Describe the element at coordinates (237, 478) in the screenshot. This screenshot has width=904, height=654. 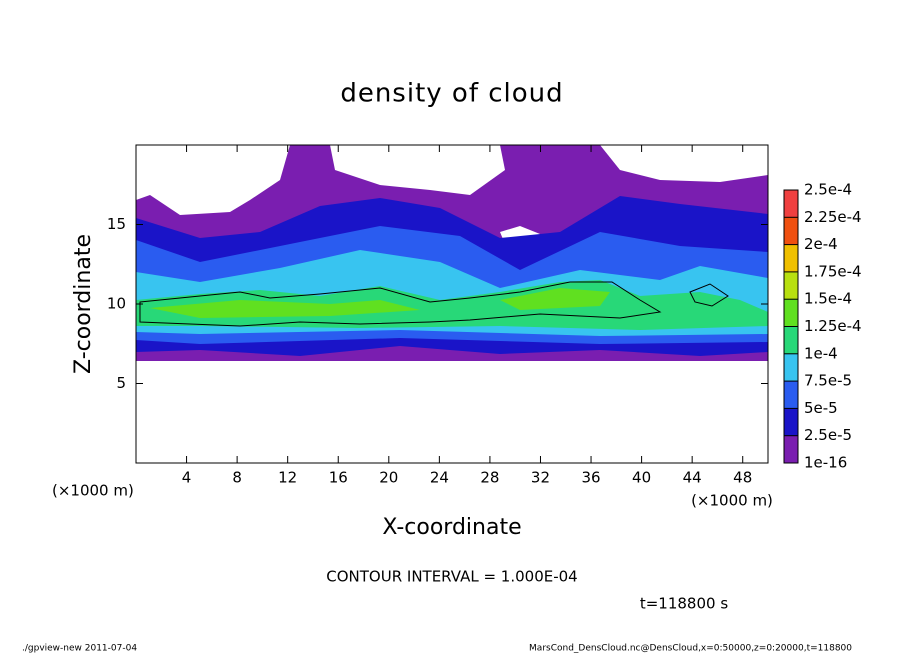
I see `x-tick-label: 8` at that location.